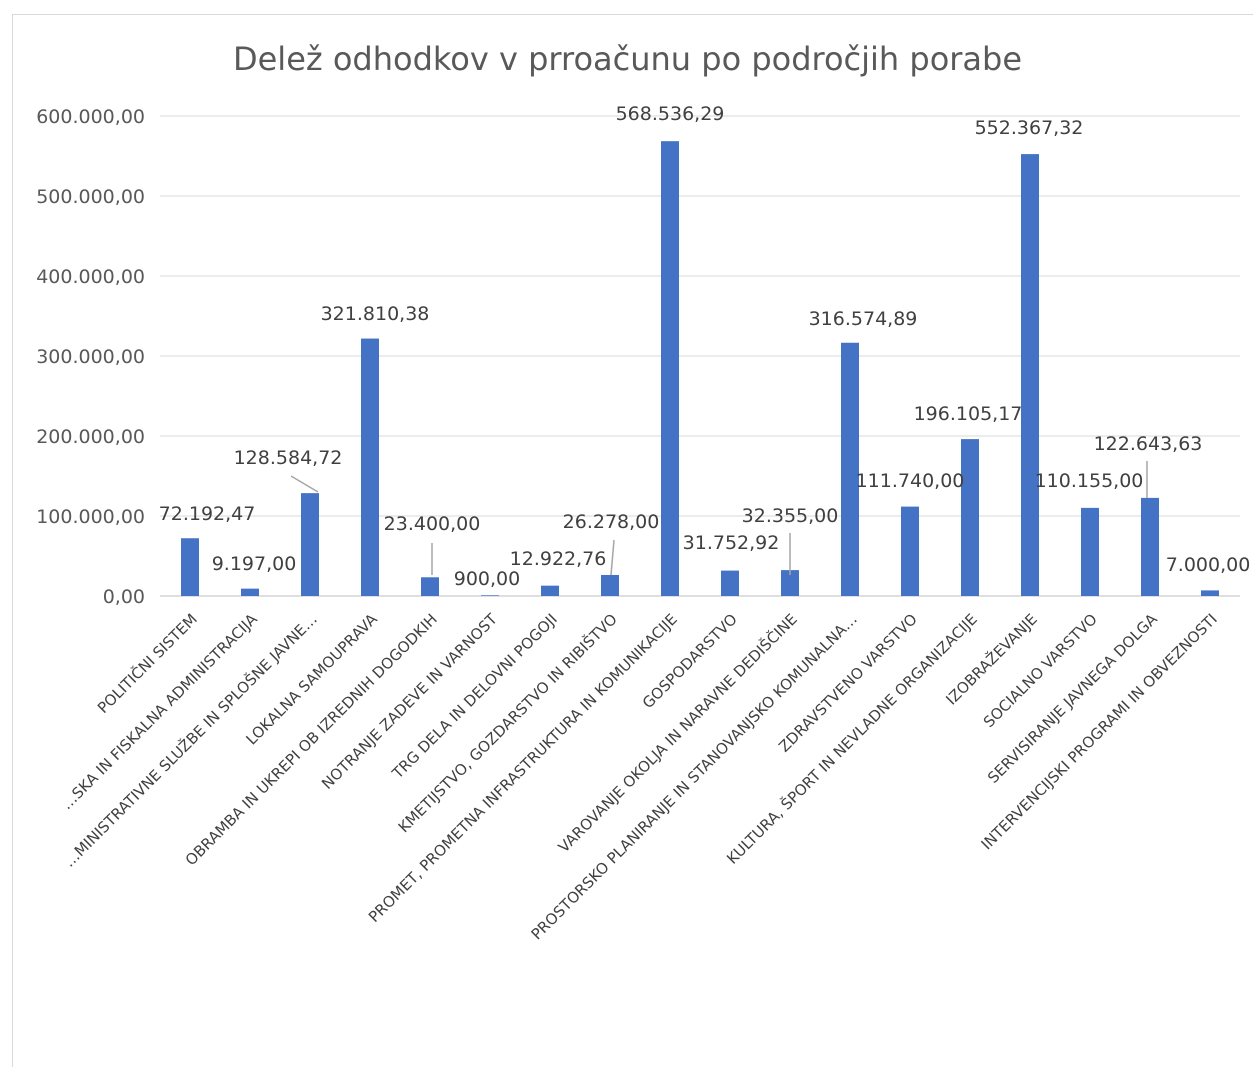 This screenshot has height=1068, width=1255. Describe the element at coordinates (90, 117) in the screenshot. I see `y-tick-label: 600.000,00` at that location.